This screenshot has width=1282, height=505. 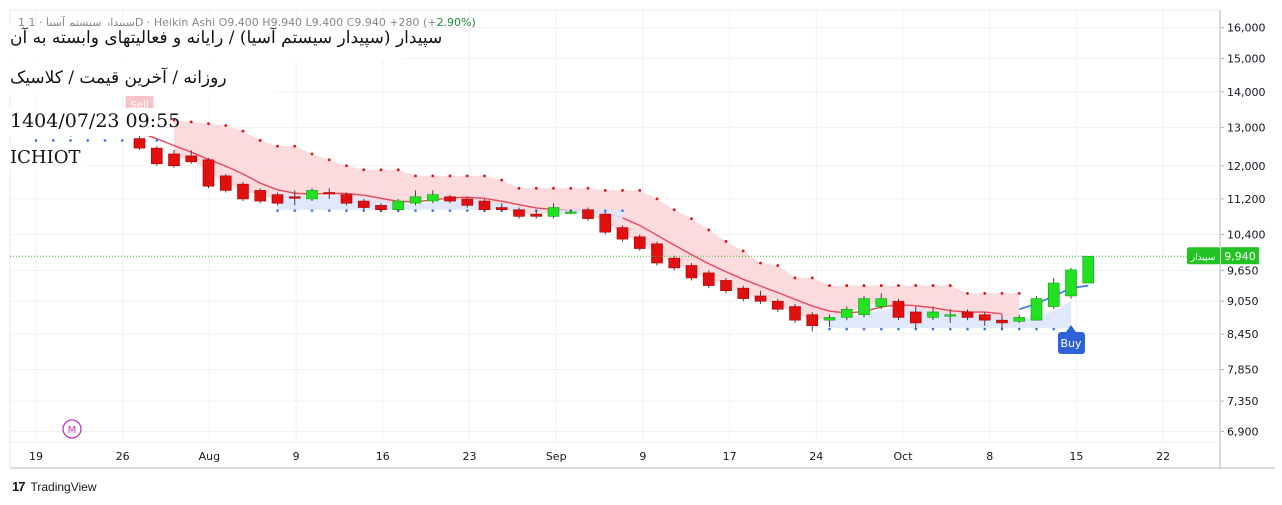 What do you see at coordinates (1243, 334) in the screenshot?
I see `price-tick-label: 8,450` at bounding box center [1243, 334].